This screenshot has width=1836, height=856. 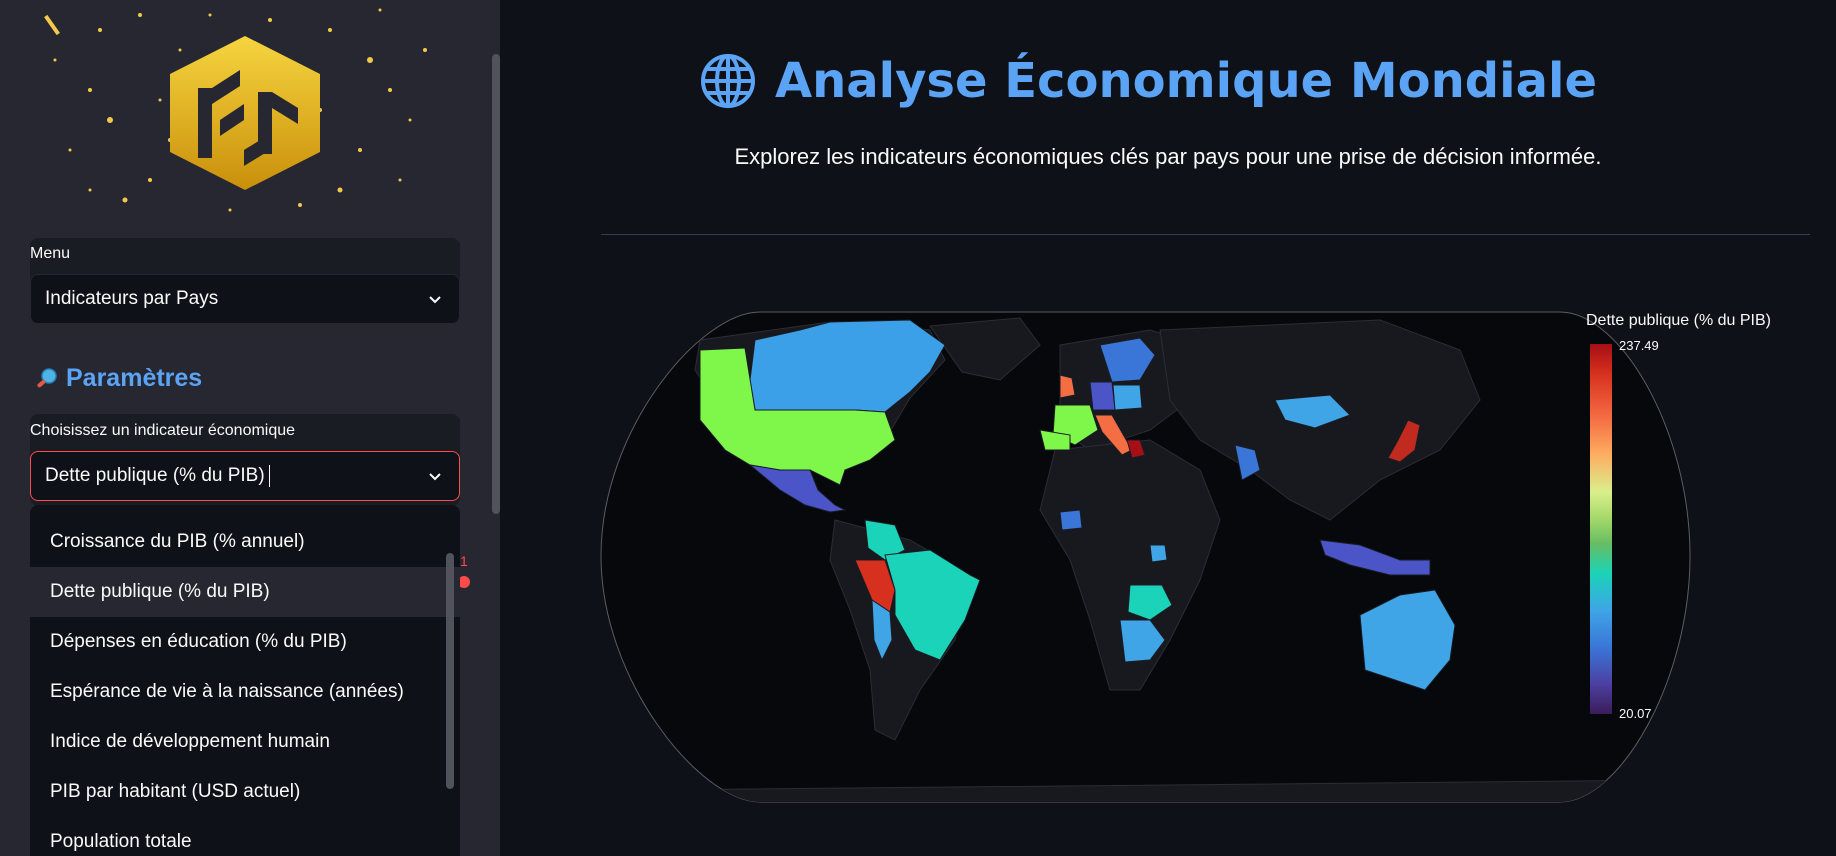 I want to click on country-kenya, so click(x=1158, y=553).